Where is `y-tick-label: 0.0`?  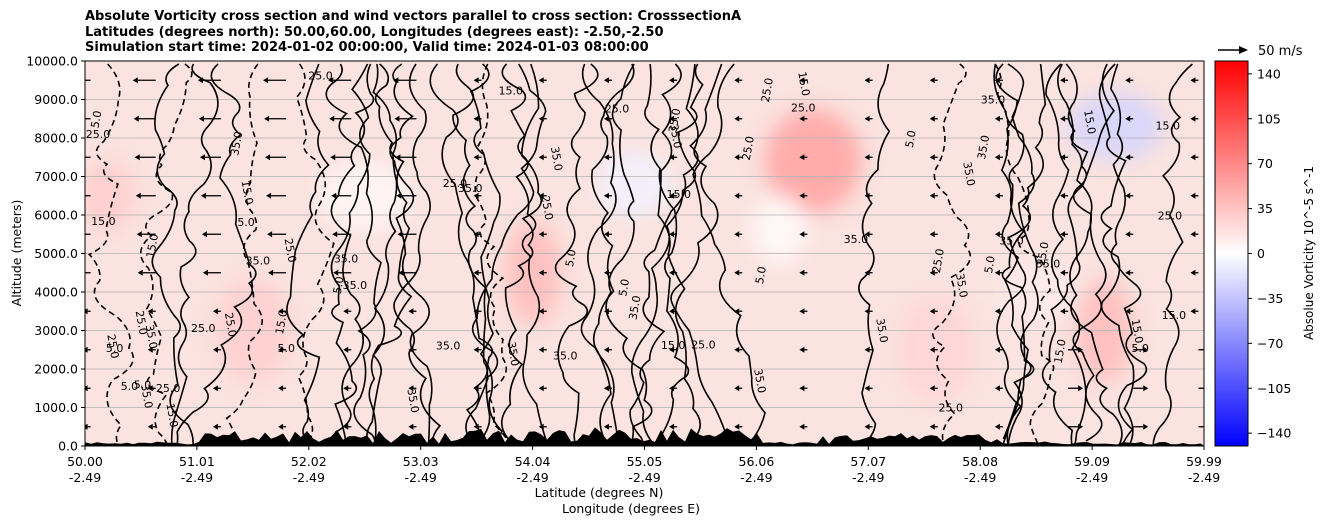
y-tick-label: 0.0 is located at coordinates (68, 446).